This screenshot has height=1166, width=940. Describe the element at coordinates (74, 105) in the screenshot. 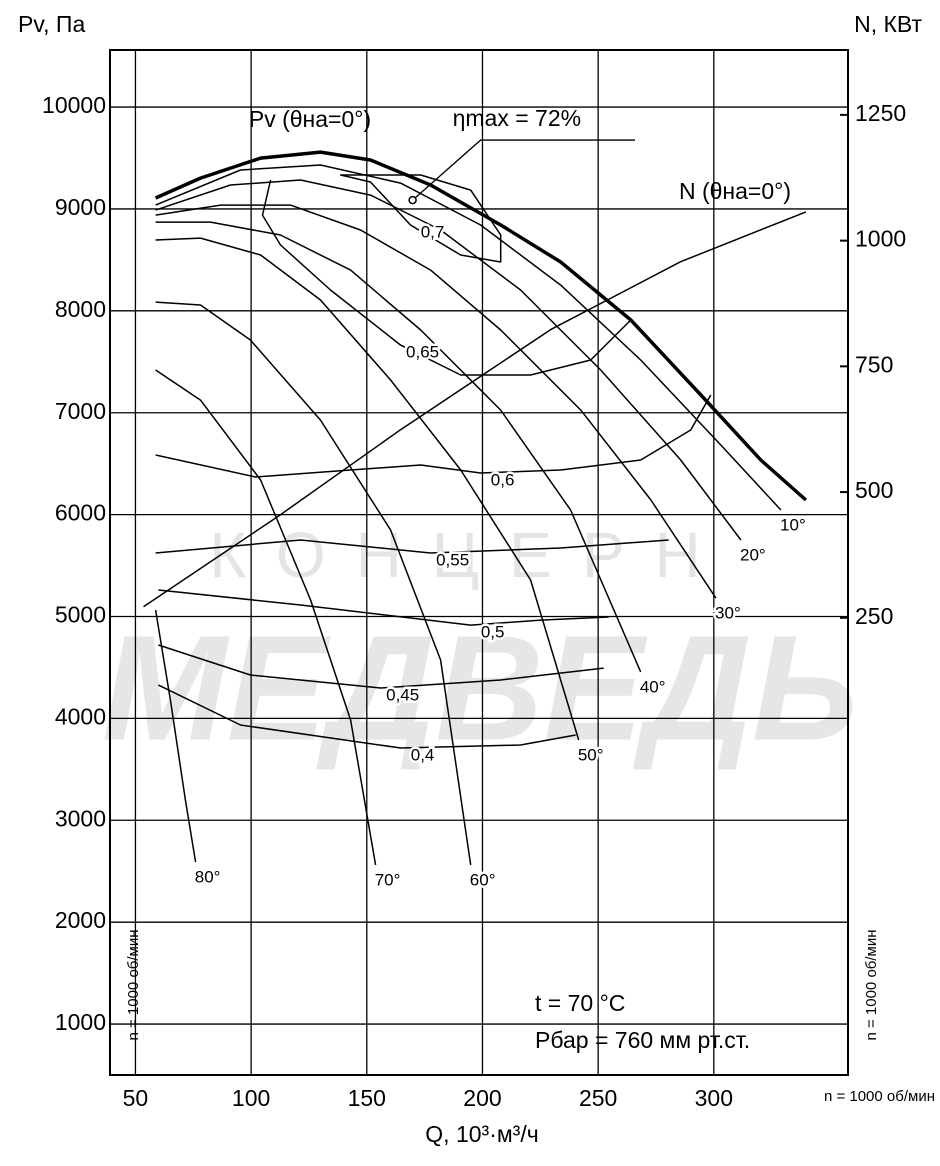

I see `y-tick-label: 10000` at that location.